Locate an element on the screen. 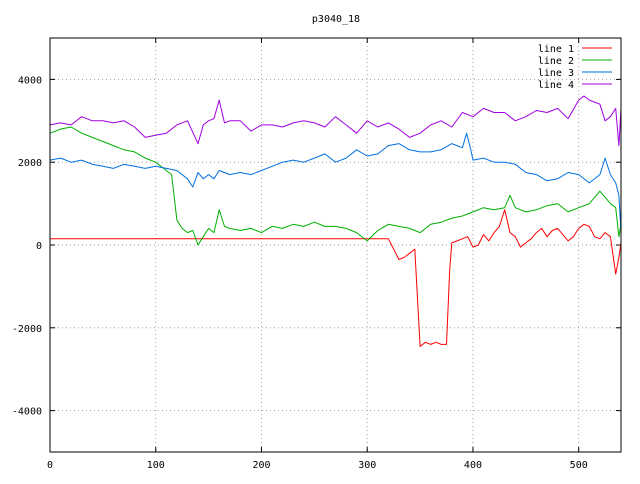  x-tick-label: 100 is located at coordinates (156, 465).